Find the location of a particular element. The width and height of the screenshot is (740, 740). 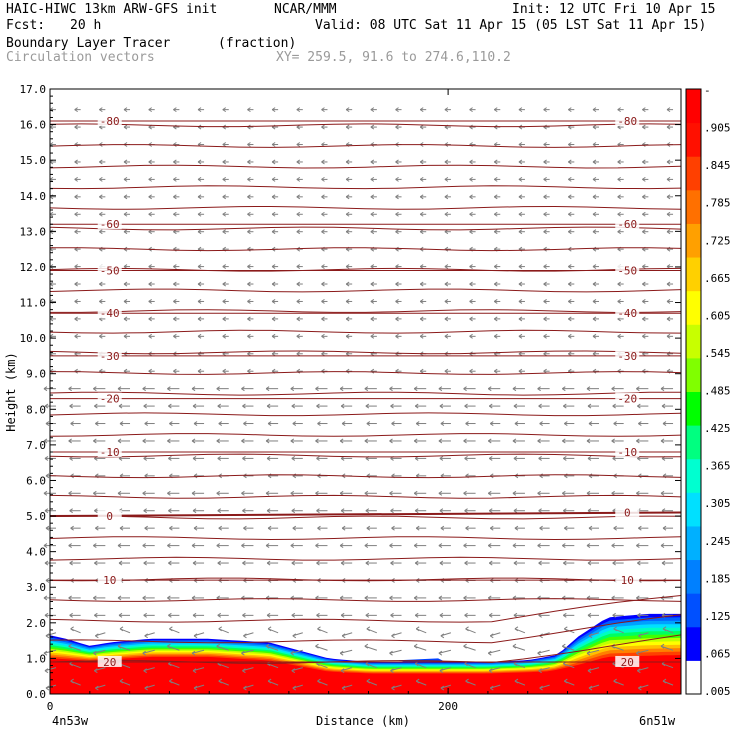

isotherm-label: -30 is located at coordinates (627, 356).